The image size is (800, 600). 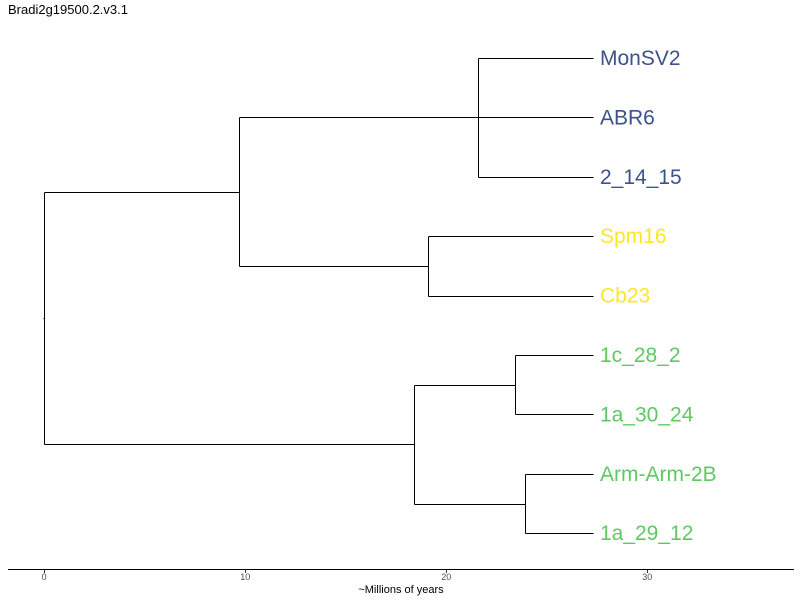 I want to click on leaf-label-2: 2_14_15, so click(x=641, y=177).